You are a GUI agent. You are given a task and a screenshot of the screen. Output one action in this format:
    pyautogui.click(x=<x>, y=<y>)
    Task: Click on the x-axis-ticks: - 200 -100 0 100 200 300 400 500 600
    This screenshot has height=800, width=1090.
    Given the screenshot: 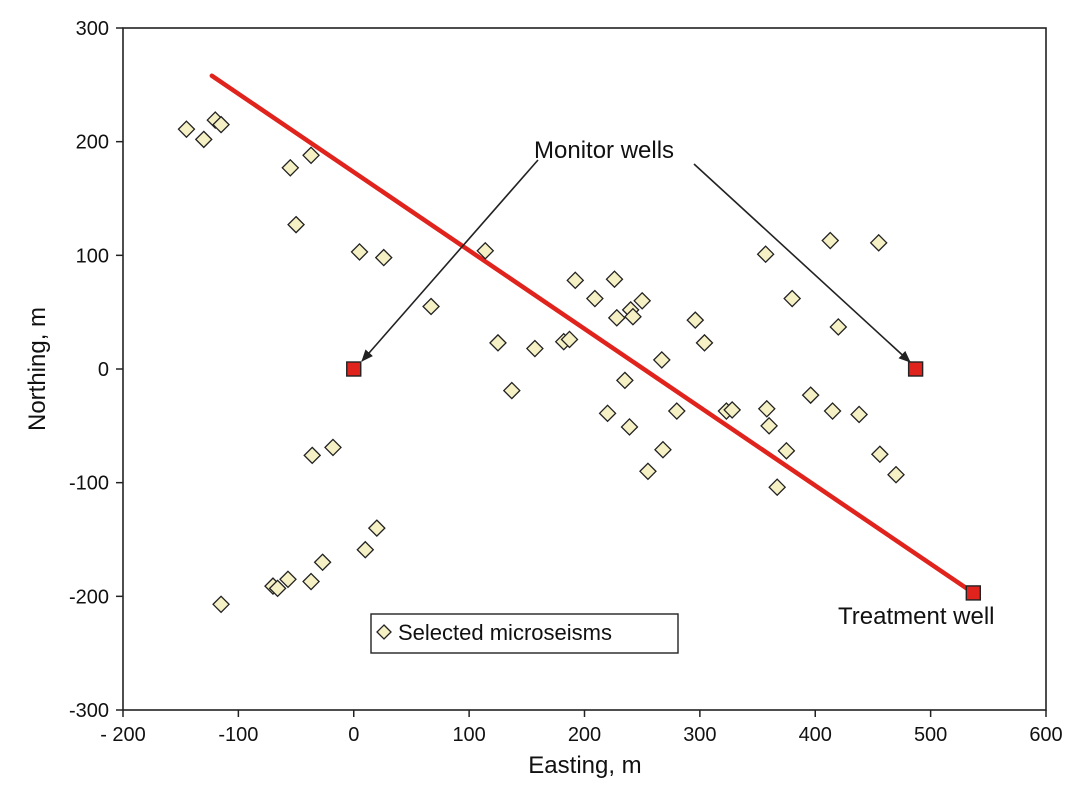 What is the action you would take?
    pyautogui.click(x=581, y=728)
    